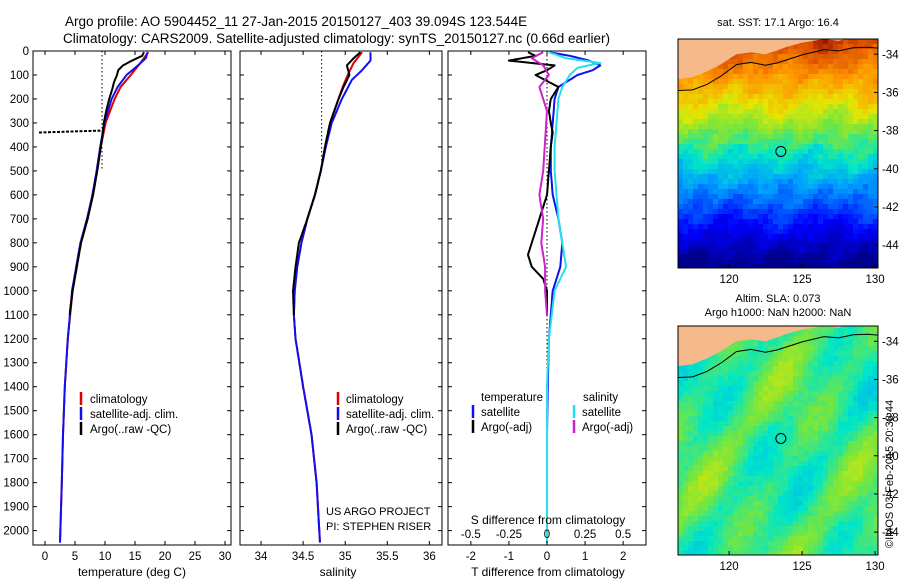  Describe the element at coordinates (778, 65) in the screenshot. I see `sst-land-area` at that location.